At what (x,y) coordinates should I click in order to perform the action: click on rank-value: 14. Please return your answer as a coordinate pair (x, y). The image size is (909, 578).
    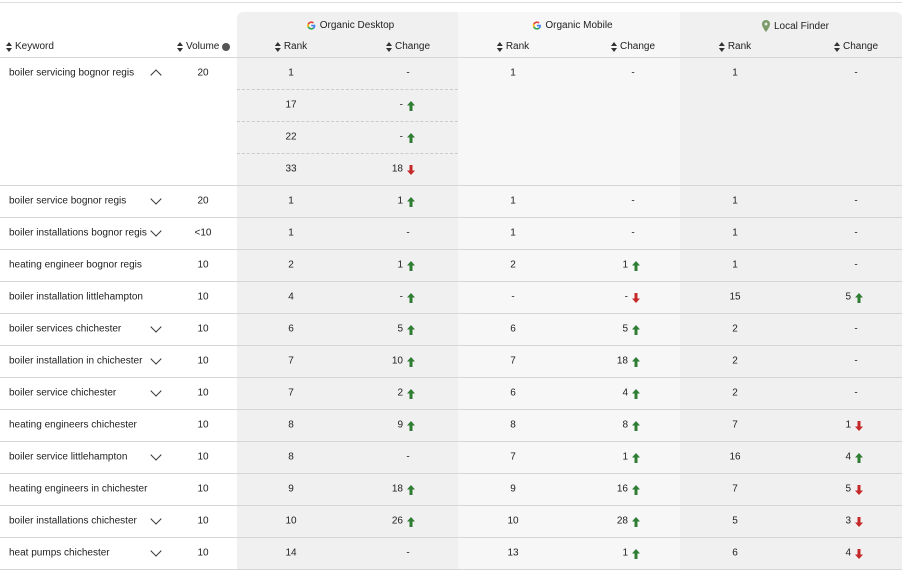
    Looking at the image, I should click on (291, 553).